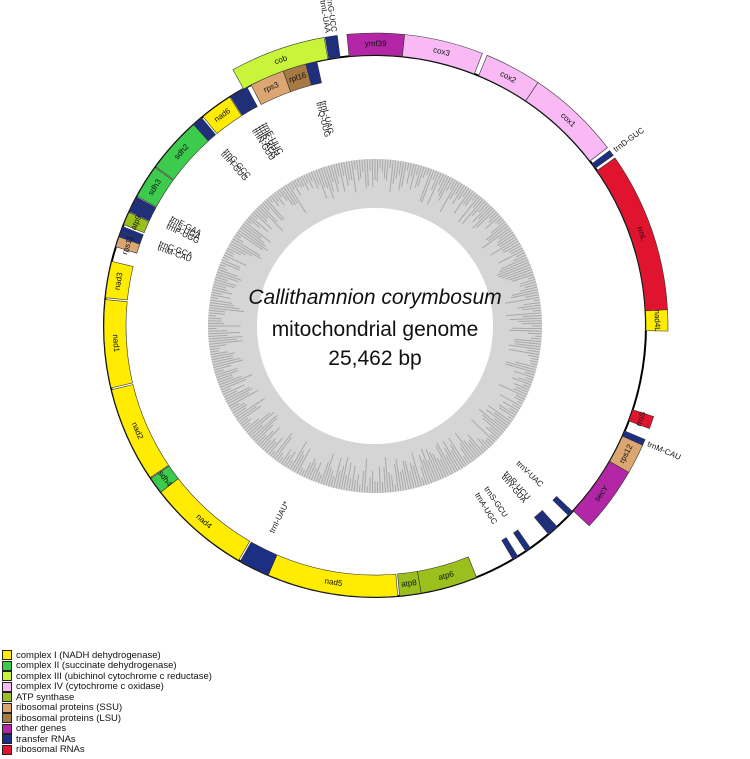  What do you see at coordinates (45, 697) in the screenshot?
I see `legend-label: ATP synthase` at bounding box center [45, 697].